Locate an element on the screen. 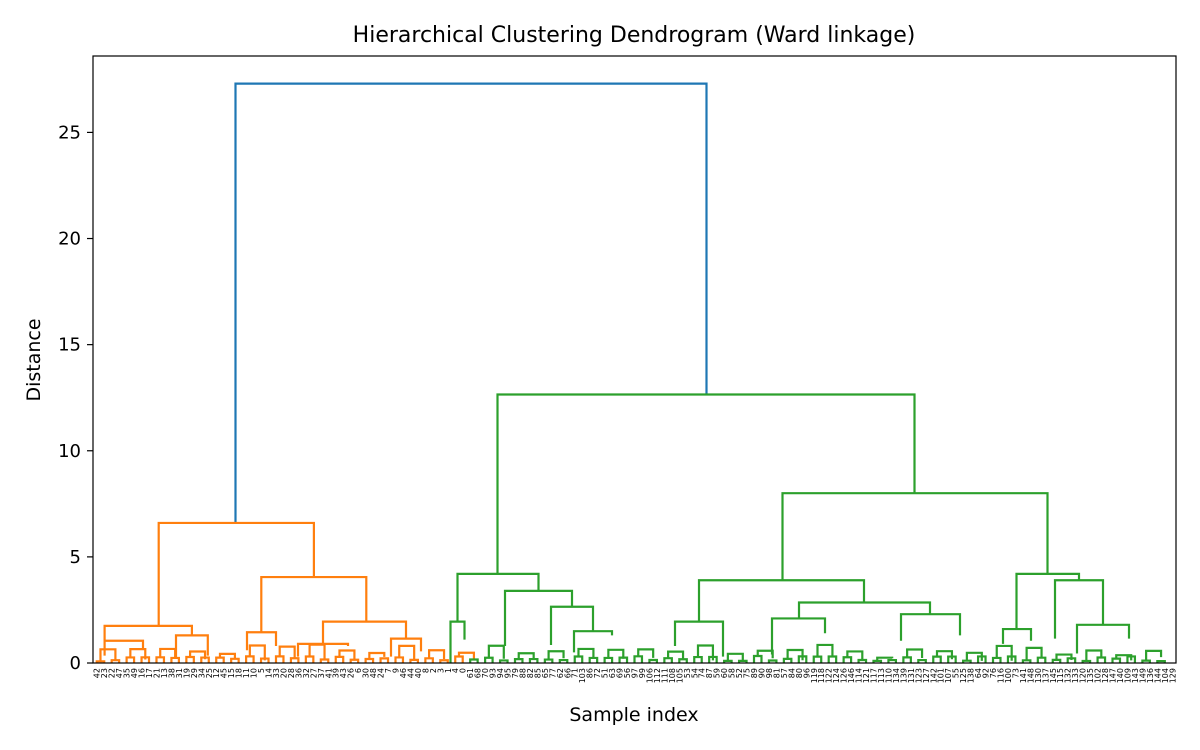 The image size is (1200, 750). leaf-label: 128 is located at coordinates (1105, 675).